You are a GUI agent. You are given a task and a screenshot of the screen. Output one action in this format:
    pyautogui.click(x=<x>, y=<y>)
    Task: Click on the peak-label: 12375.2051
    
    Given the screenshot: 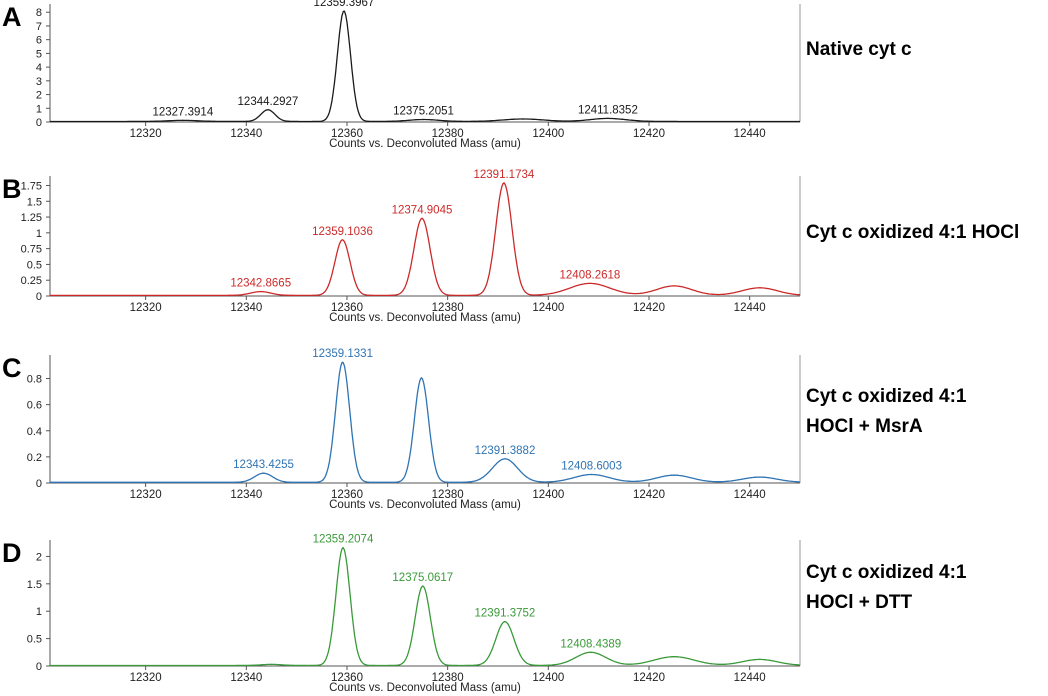 What is the action you would take?
    pyautogui.click(x=423, y=112)
    